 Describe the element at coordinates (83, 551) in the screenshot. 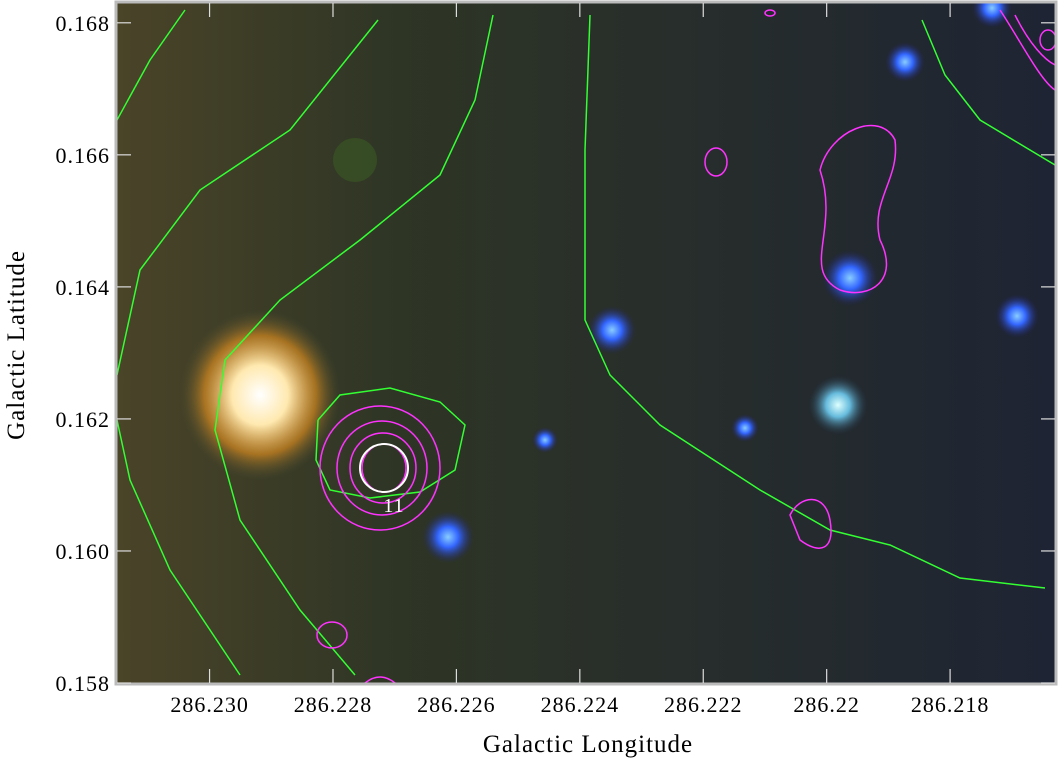

I see `y-tick-label: 0.160` at that location.